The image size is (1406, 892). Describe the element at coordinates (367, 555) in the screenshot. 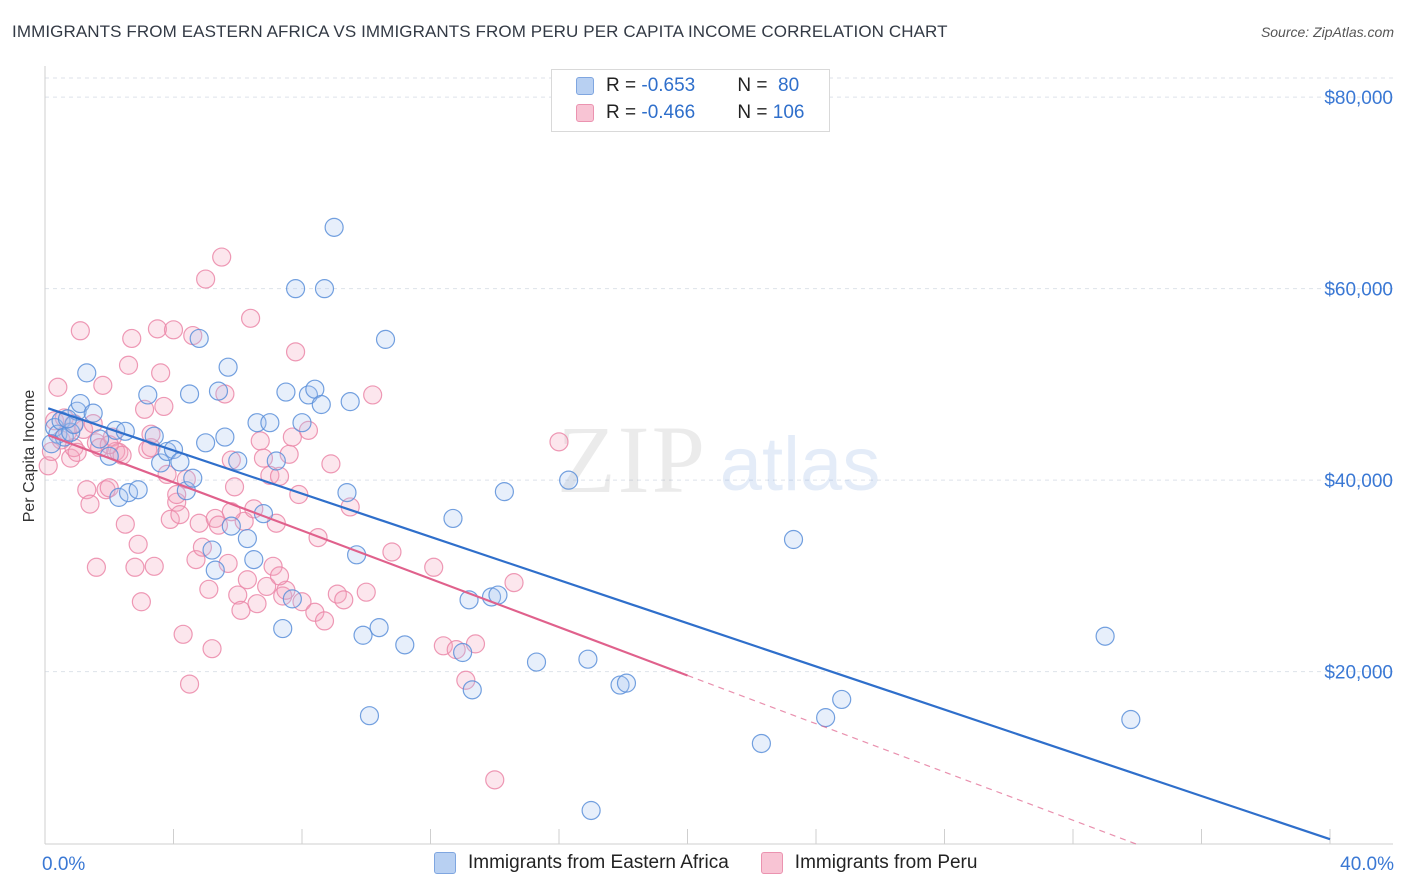

I see `peru-trend-line` at that location.